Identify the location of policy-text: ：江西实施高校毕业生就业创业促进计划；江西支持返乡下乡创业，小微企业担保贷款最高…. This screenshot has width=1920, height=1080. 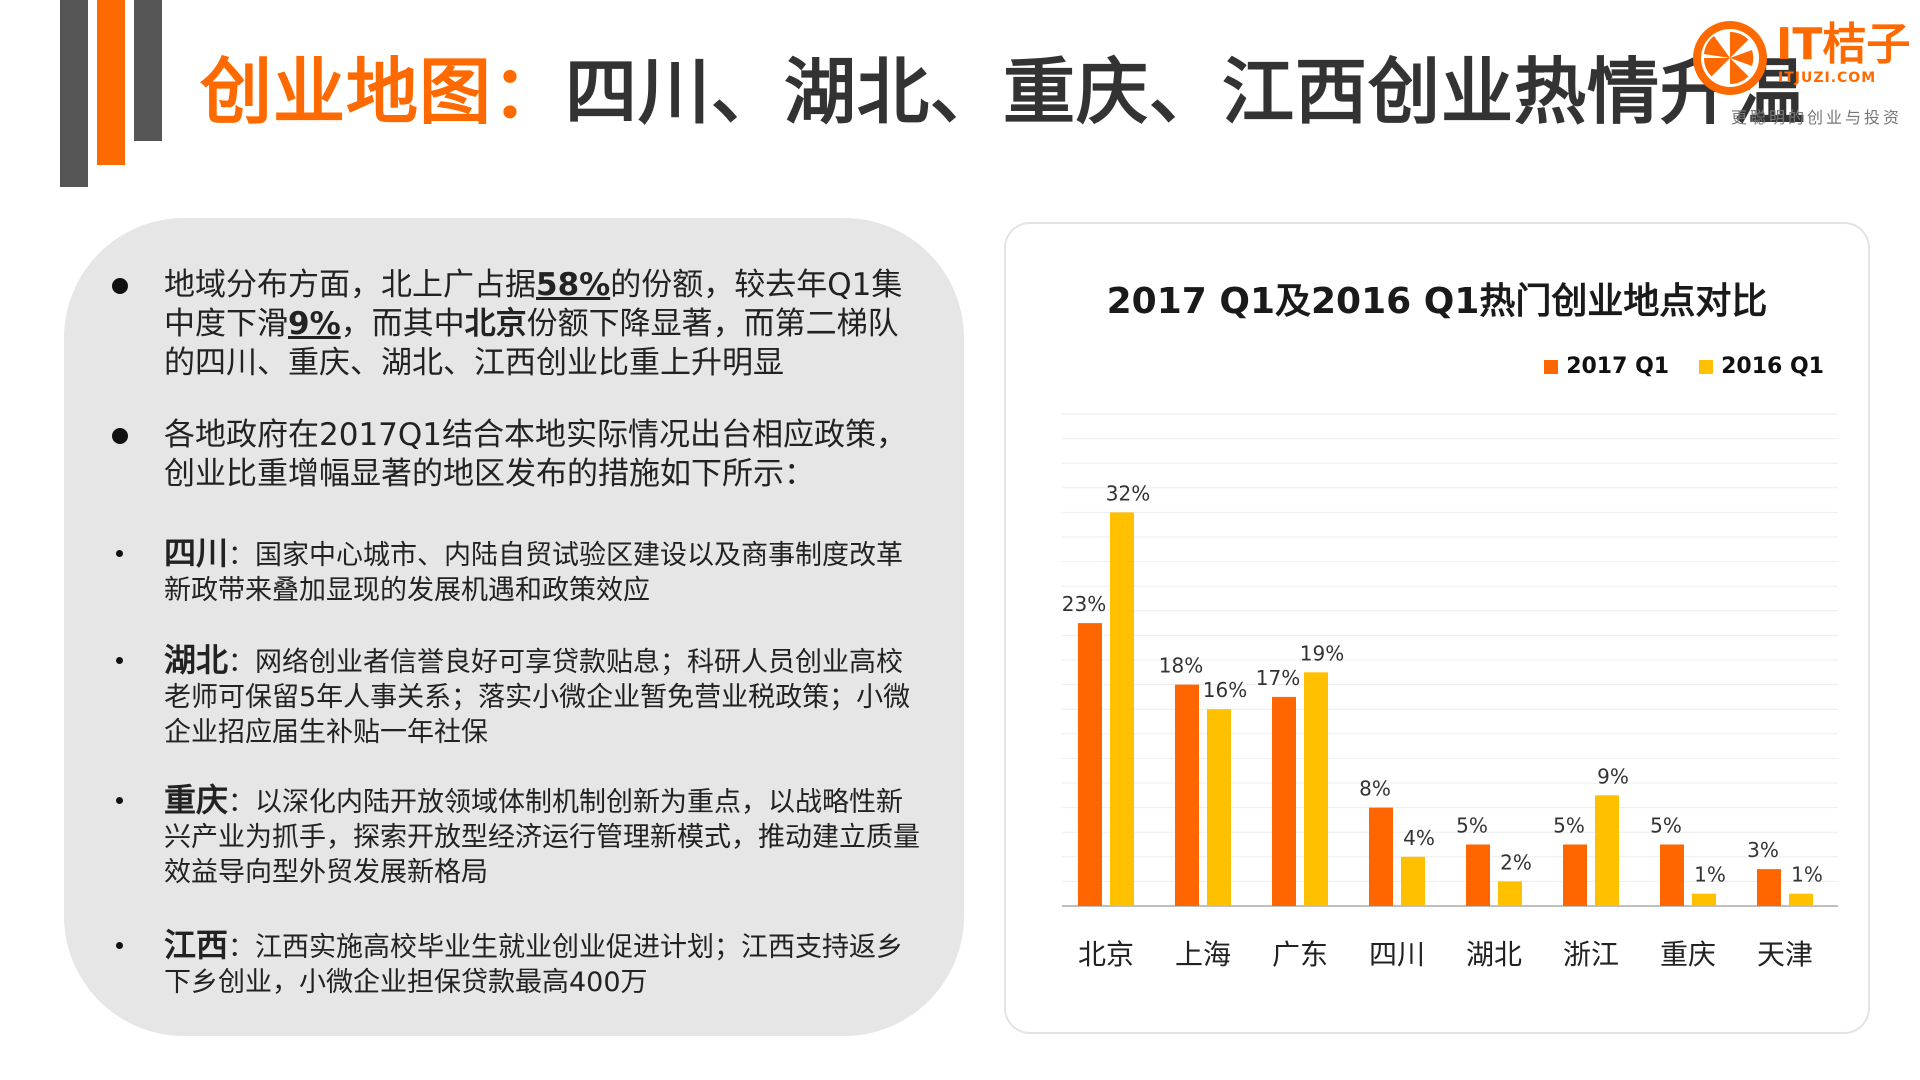
(534, 965).